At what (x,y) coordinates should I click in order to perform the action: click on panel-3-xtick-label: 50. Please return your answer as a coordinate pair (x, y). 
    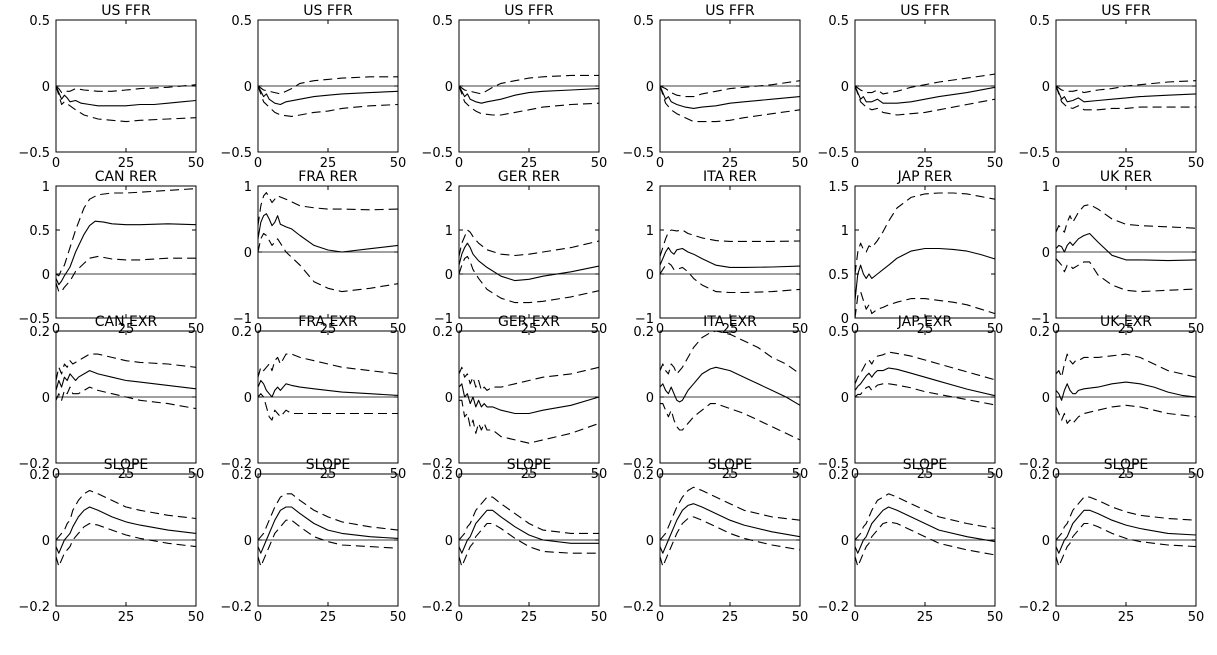
    Looking at the image, I should click on (599, 163).